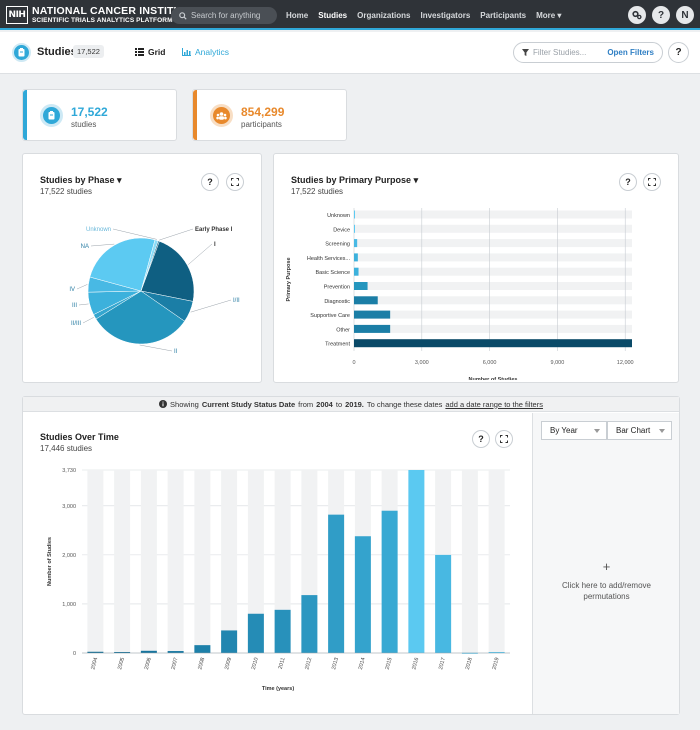  Describe the element at coordinates (504, 439) in the screenshot. I see `time-expand-button` at that location.